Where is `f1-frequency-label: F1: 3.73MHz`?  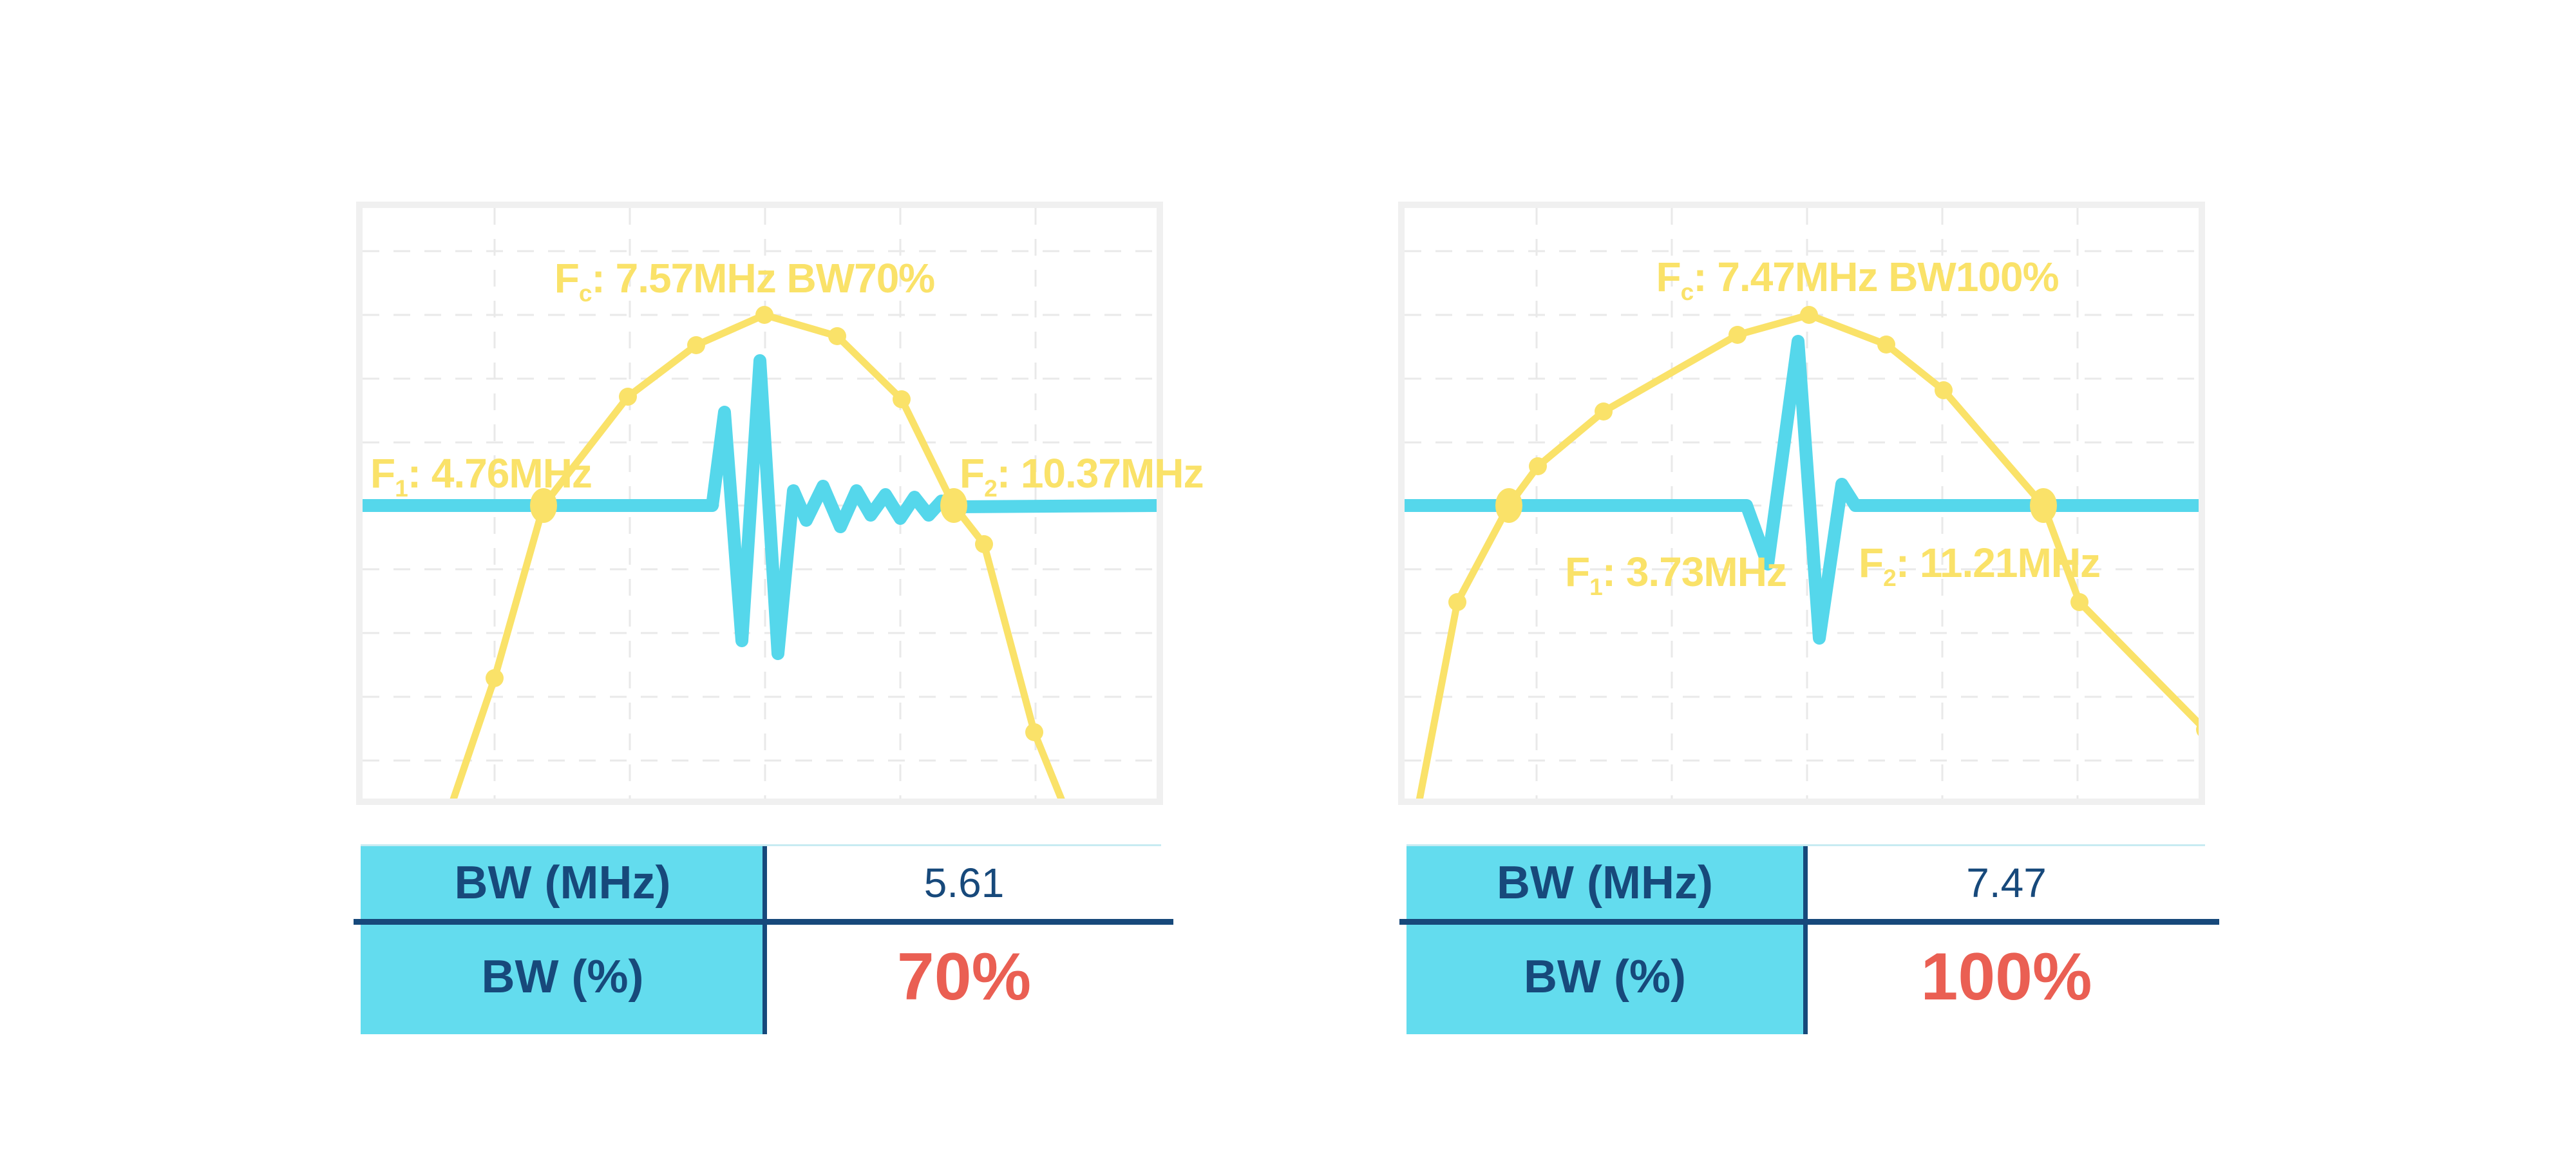 f1-frequency-label: F1: 3.73MHz is located at coordinates (1676, 574).